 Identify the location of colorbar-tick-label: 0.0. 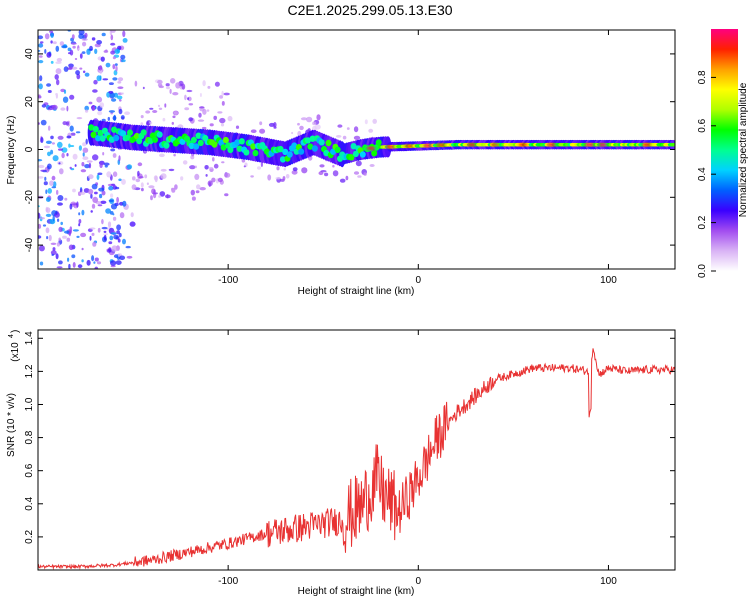
(702, 271).